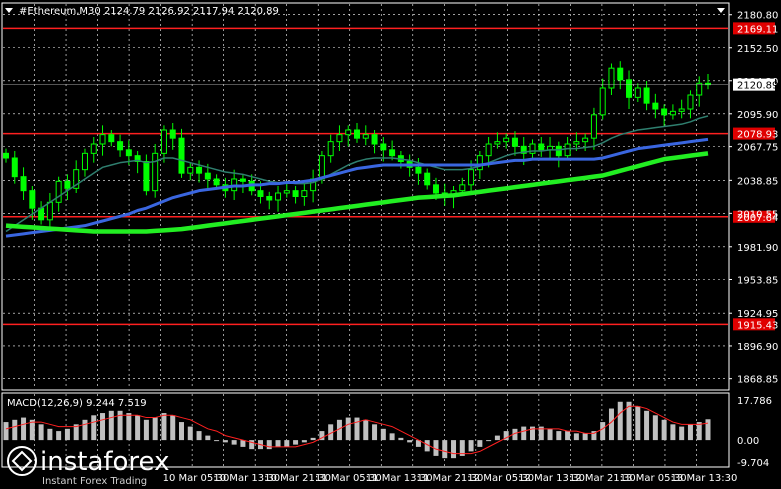 The image size is (781, 489). I want to click on y-tick-label: 2067.75, so click(757, 148).